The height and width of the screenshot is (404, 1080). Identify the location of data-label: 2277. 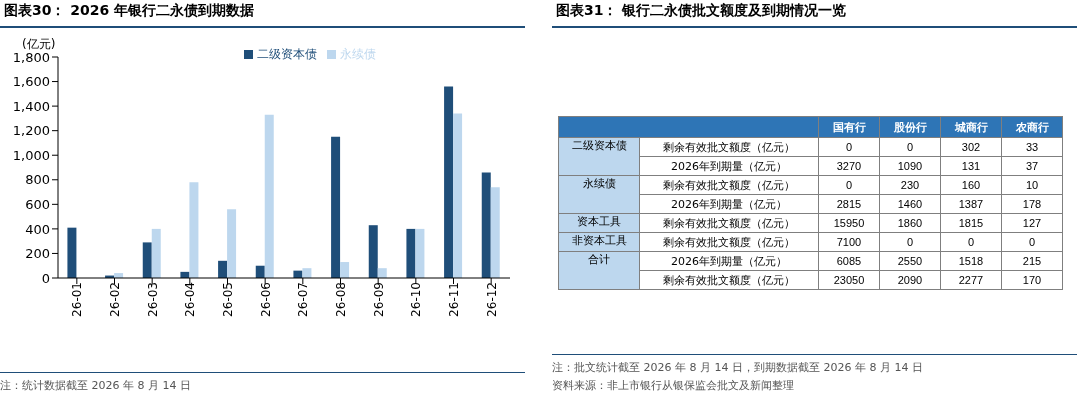
(971, 280).